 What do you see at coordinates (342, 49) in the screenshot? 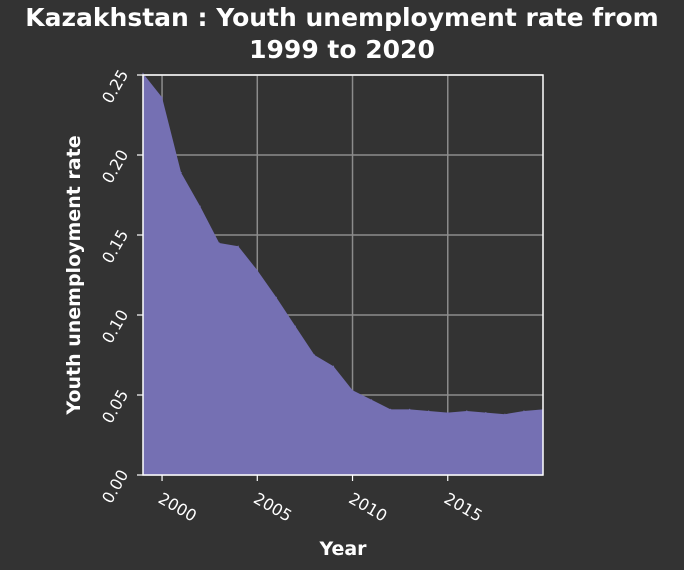
I see `chart-title-line-2: 1999 to 2020` at bounding box center [342, 49].